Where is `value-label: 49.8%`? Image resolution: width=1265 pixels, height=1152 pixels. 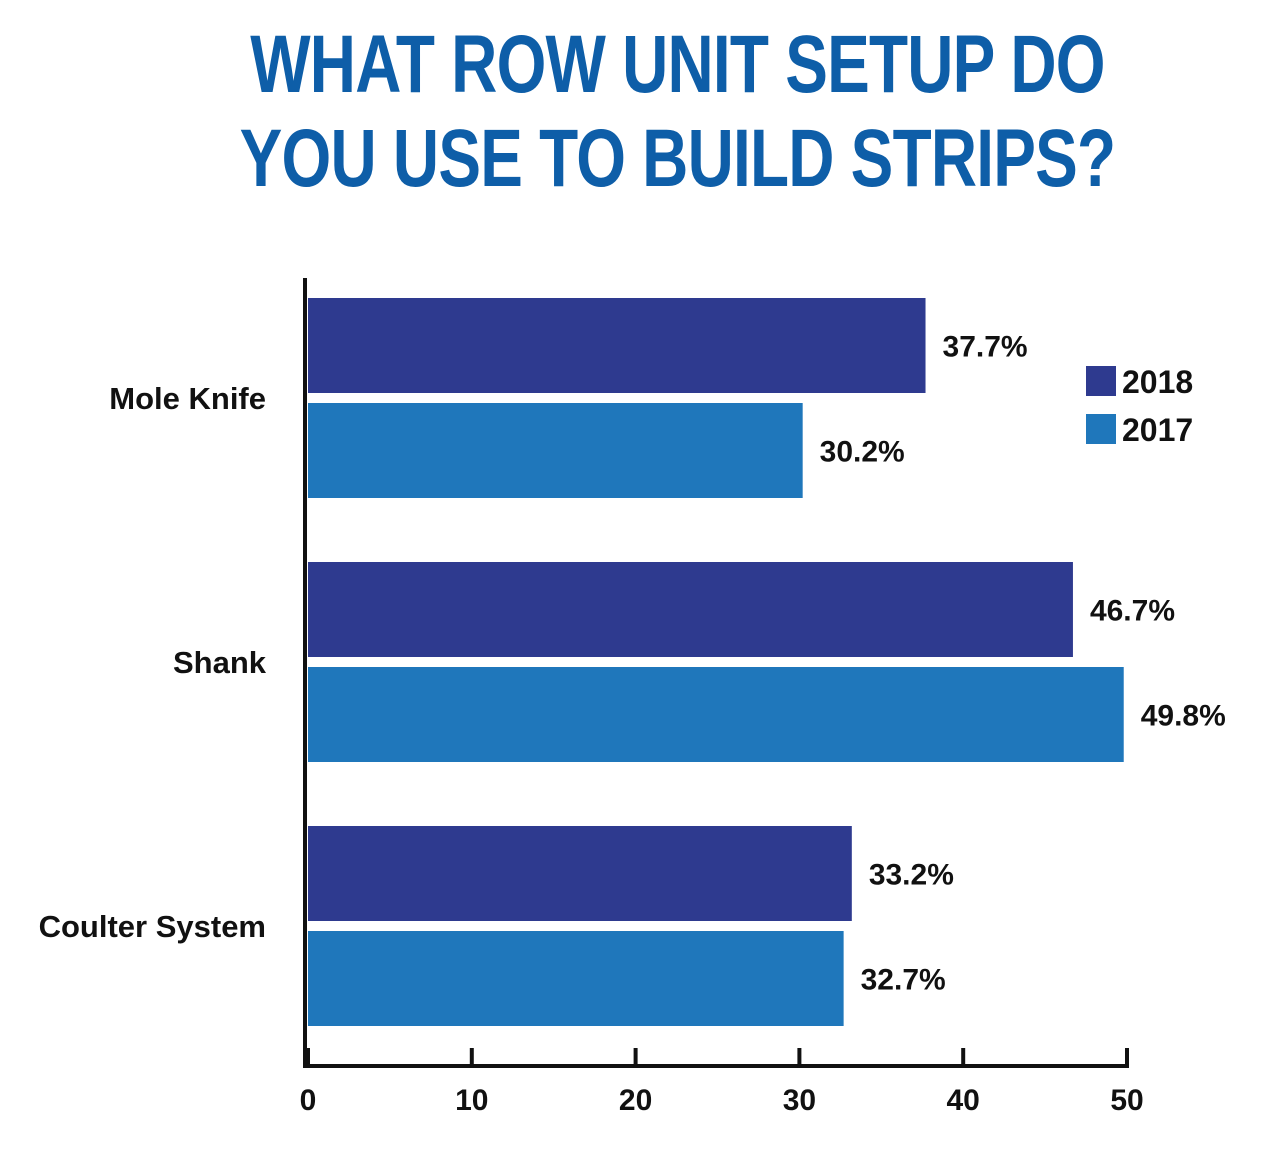
value-label: 49.8% is located at coordinates (1183, 716).